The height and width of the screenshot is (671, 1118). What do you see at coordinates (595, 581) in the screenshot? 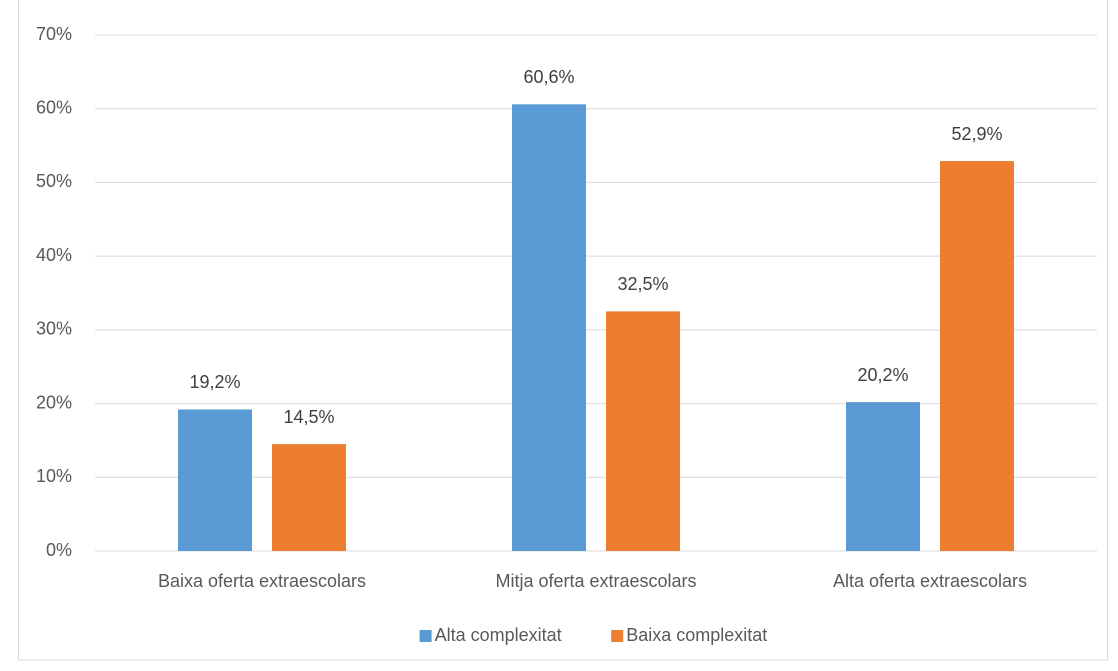
I see `x-tick-label: Mitja oferta extraescolars` at bounding box center [595, 581].